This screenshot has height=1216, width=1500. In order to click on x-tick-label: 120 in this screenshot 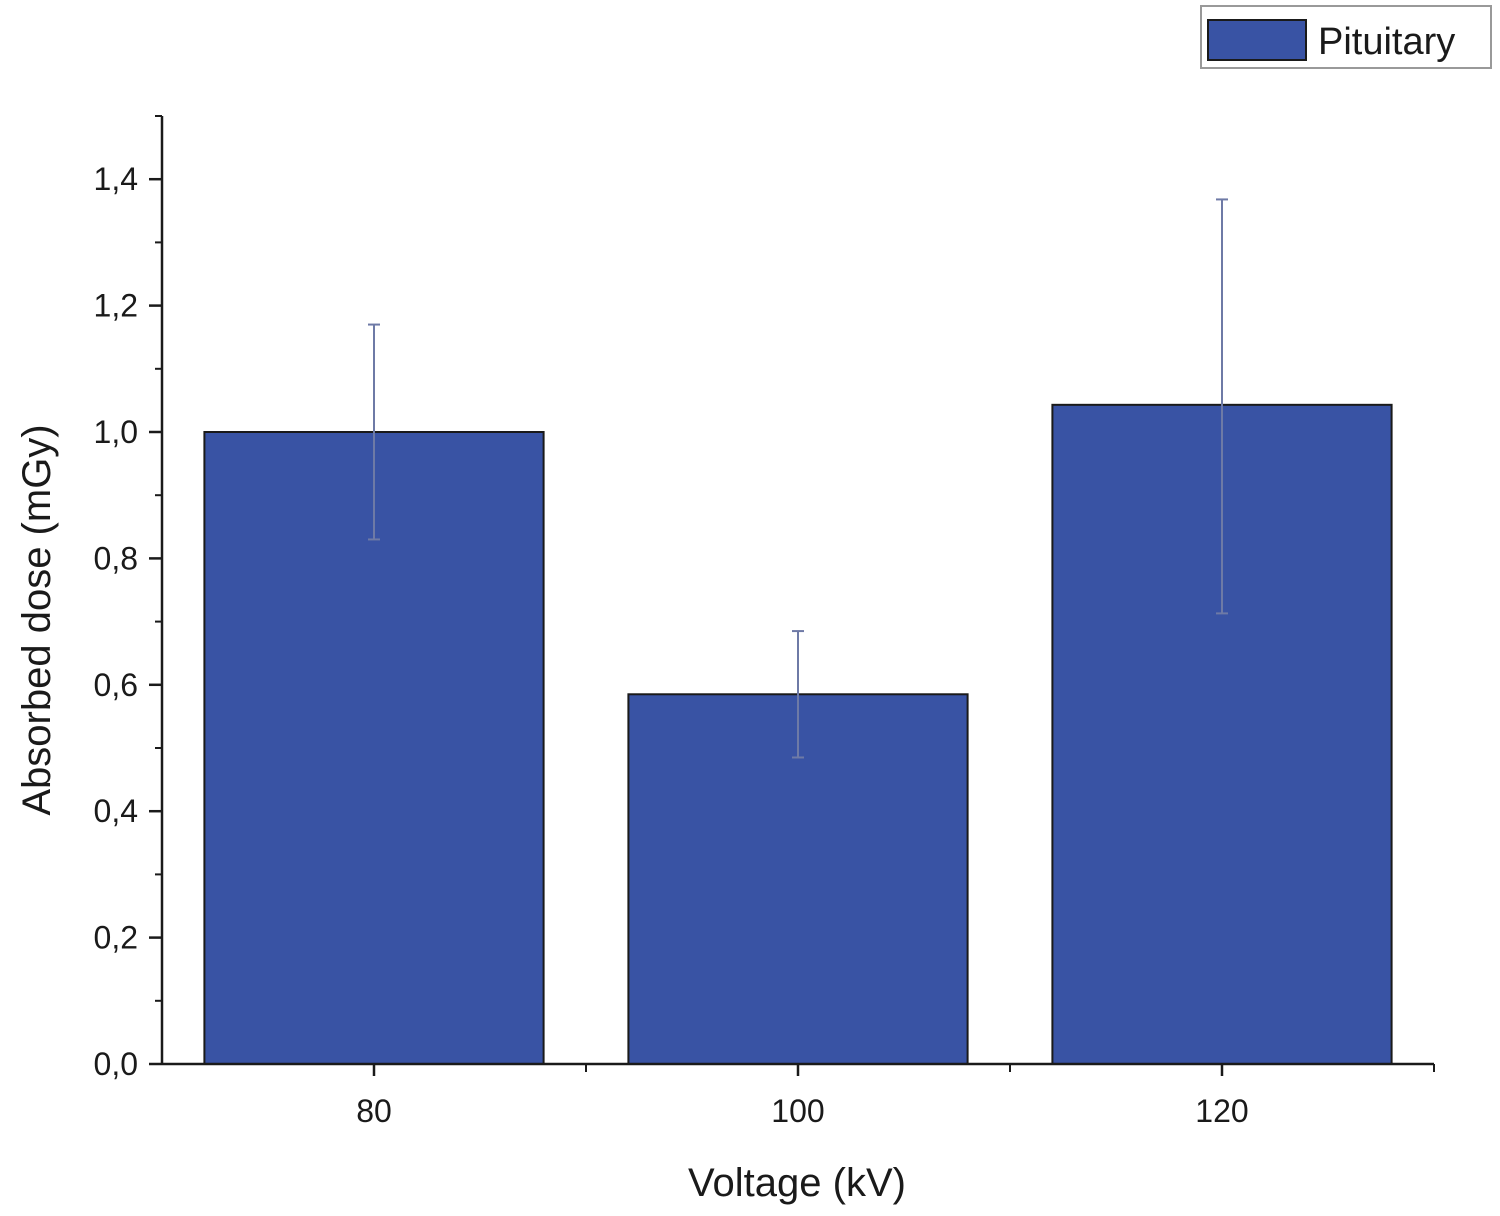, I will do `click(1221, 1111)`.